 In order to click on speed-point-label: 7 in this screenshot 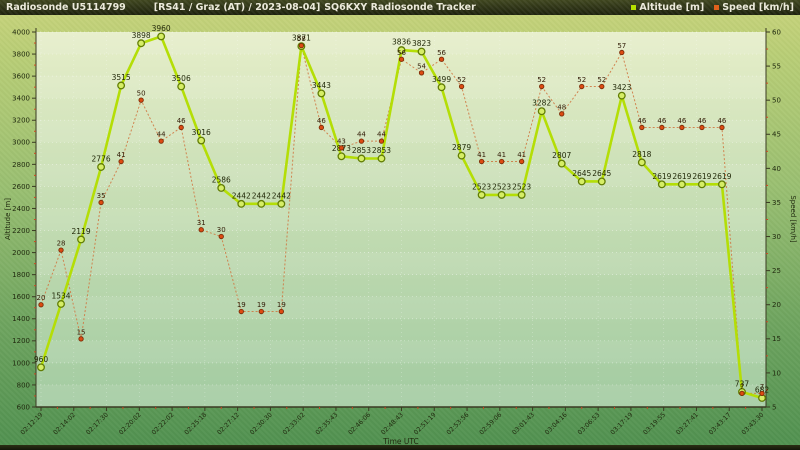, I will do `click(762, 387)`.